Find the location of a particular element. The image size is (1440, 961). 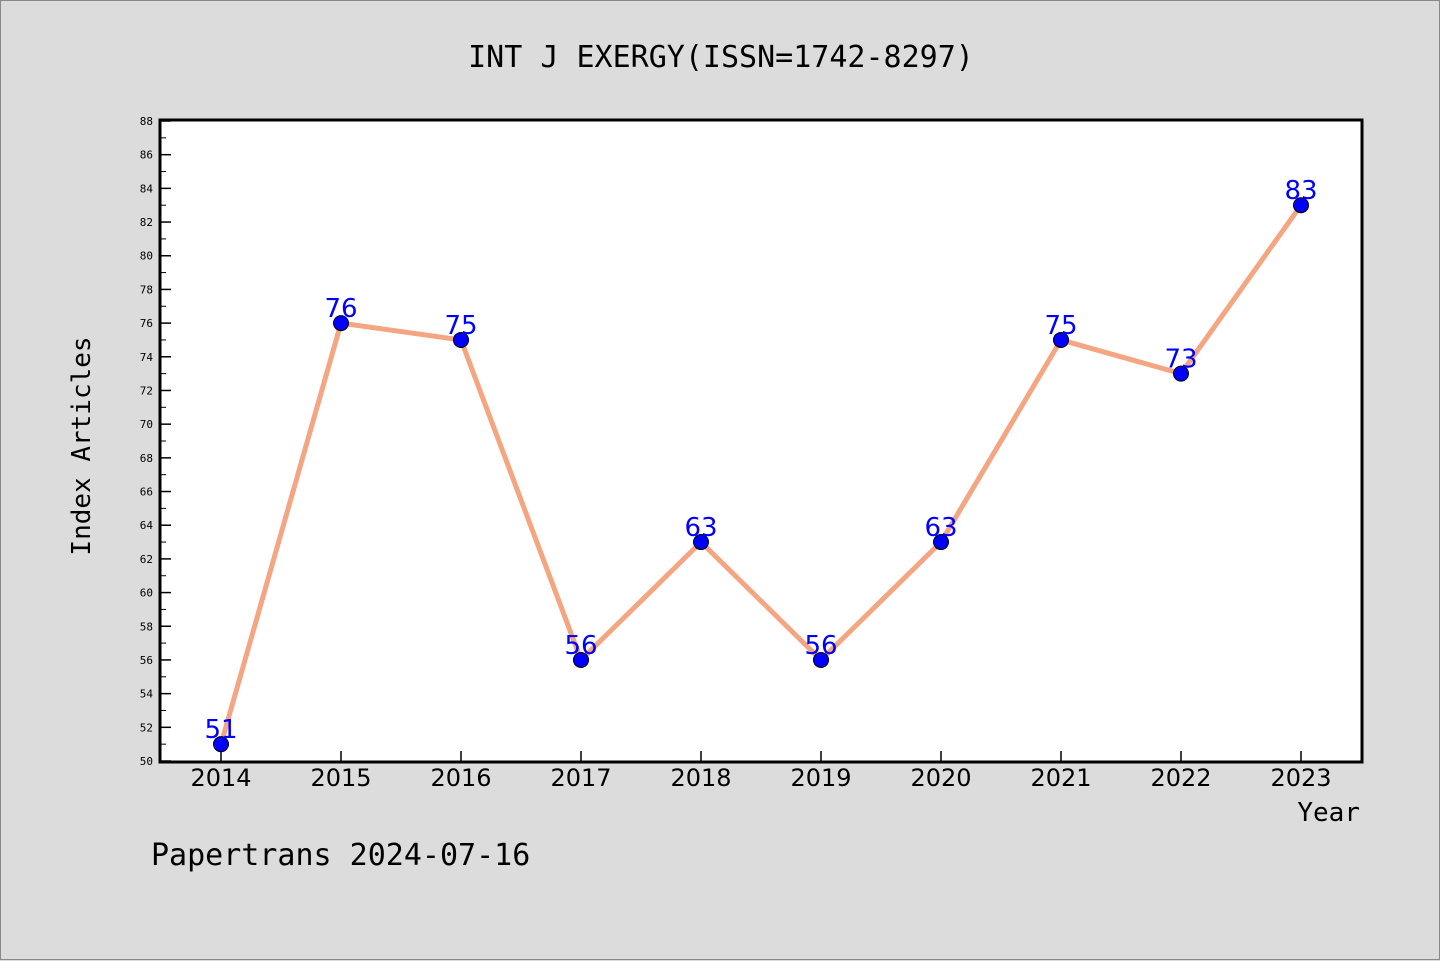

y-tick-label: 76 is located at coordinates (146, 323).